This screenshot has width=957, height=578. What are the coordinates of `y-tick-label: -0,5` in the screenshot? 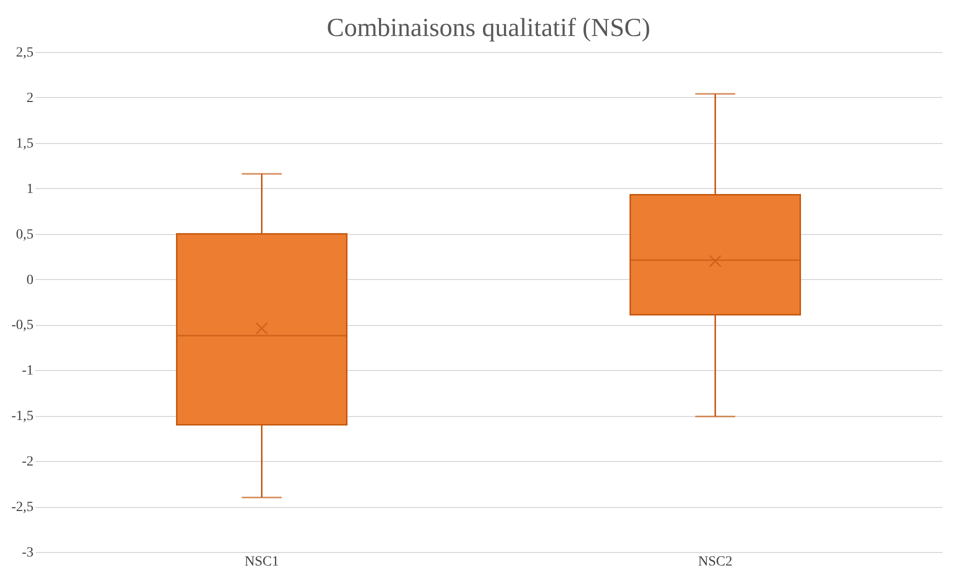 It's located at (22, 326).